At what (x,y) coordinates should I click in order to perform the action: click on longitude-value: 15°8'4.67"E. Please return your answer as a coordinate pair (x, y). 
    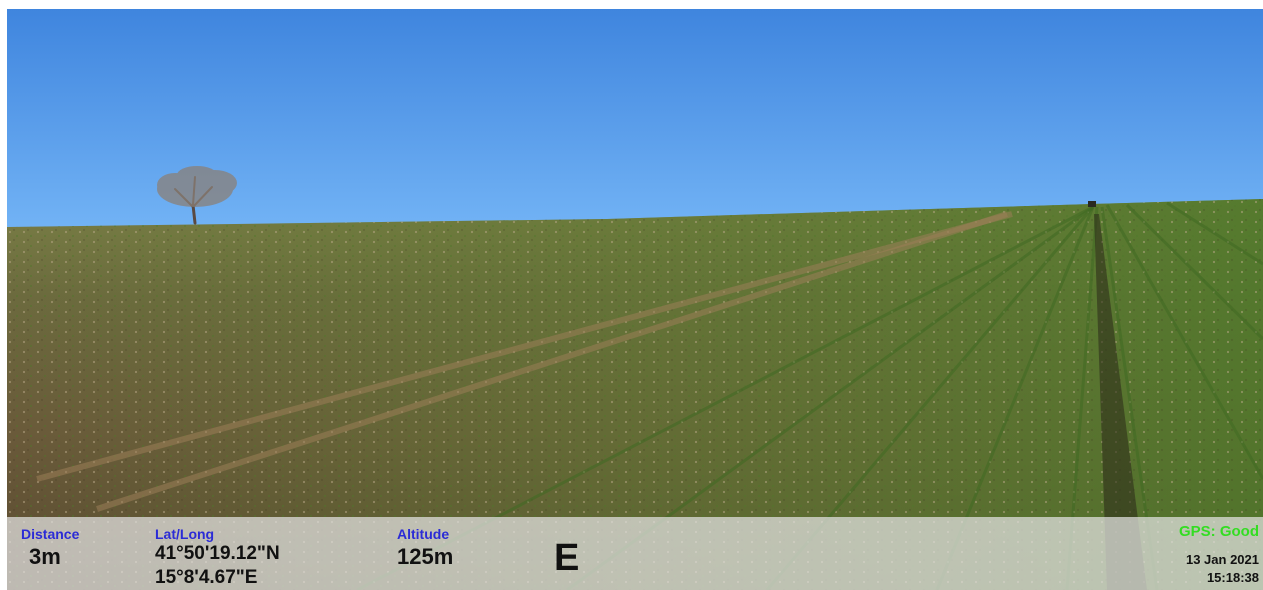
    Looking at the image, I should click on (206, 577).